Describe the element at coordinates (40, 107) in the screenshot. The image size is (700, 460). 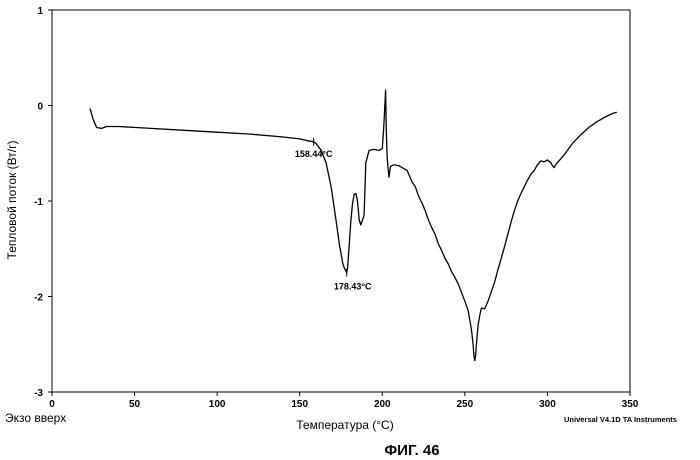
I see `y-tick-label: 0` at that location.